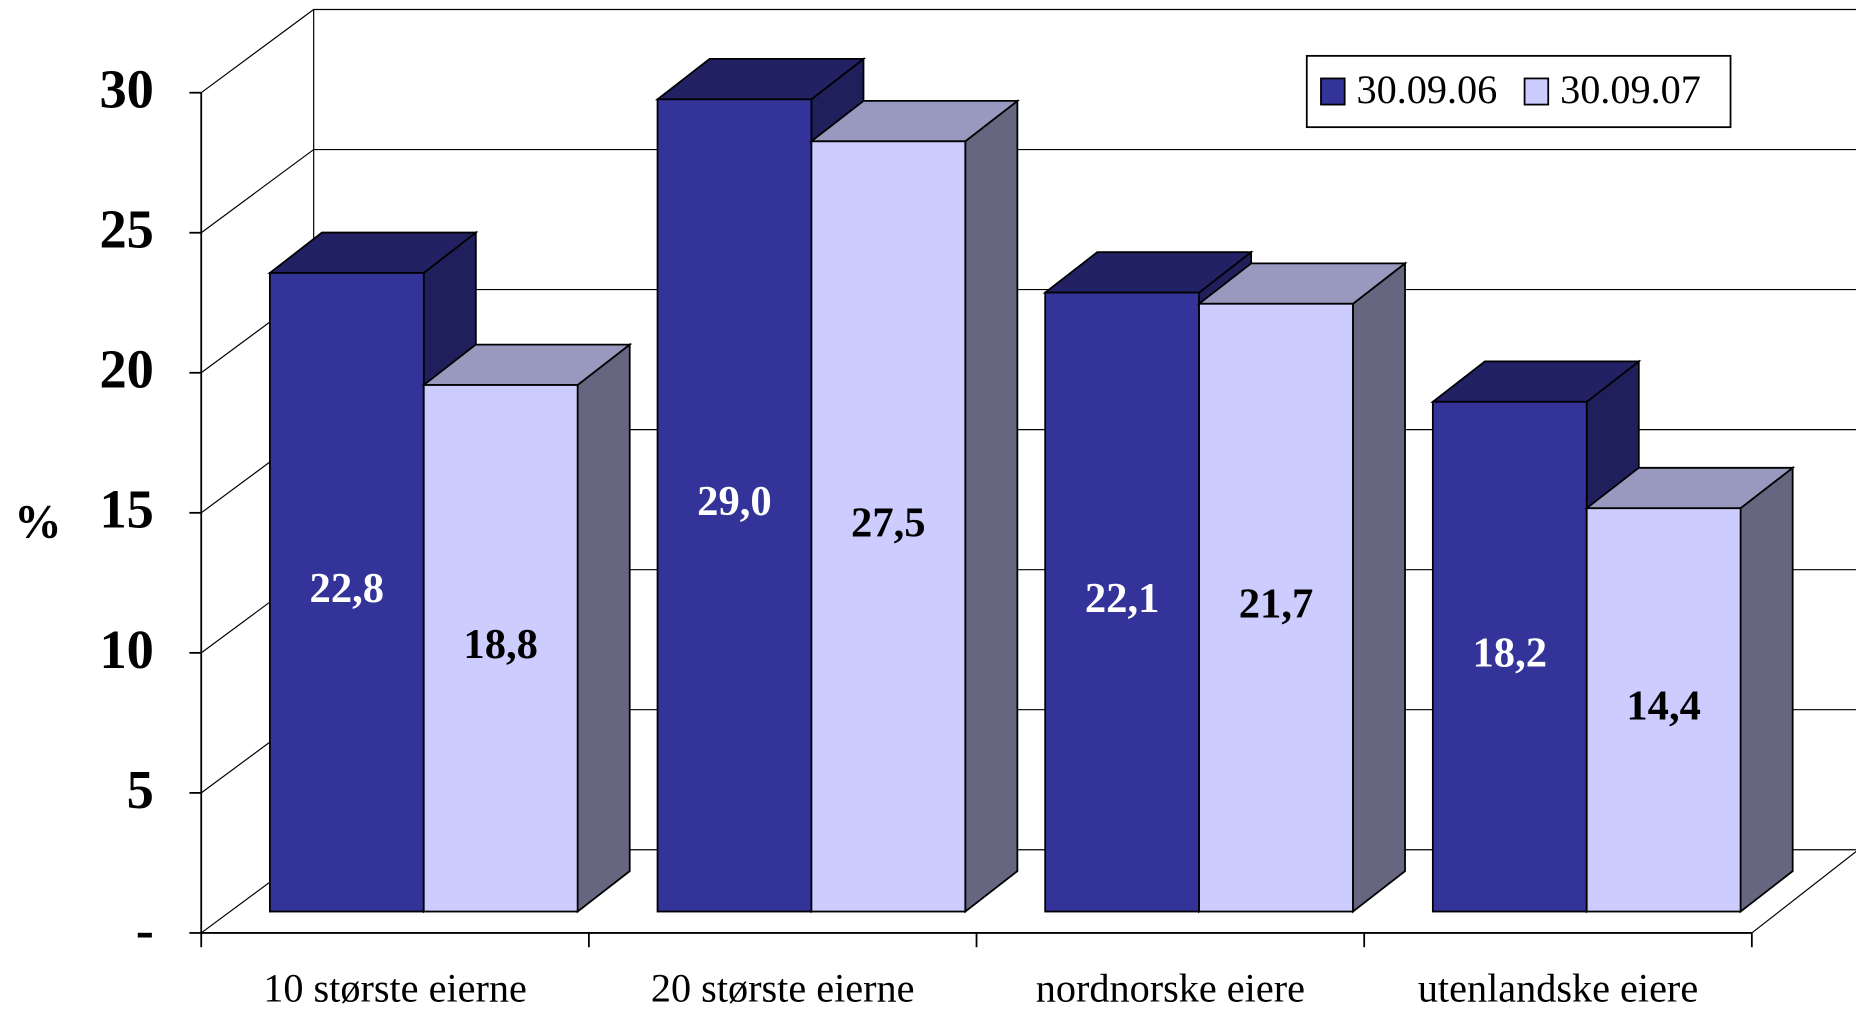  What do you see at coordinates (37, 522) in the screenshot?
I see `y-axis-label: %` at bounding box center [37, 522].